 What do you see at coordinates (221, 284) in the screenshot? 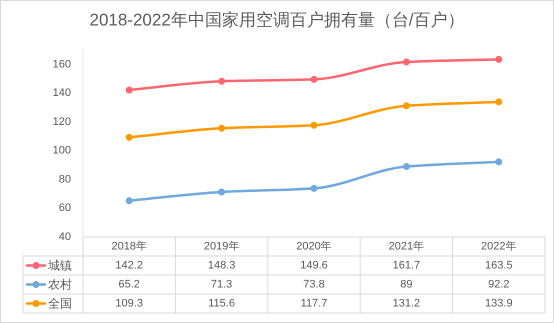
I see `data-label: 71.3` at bounding box center [221, 284].